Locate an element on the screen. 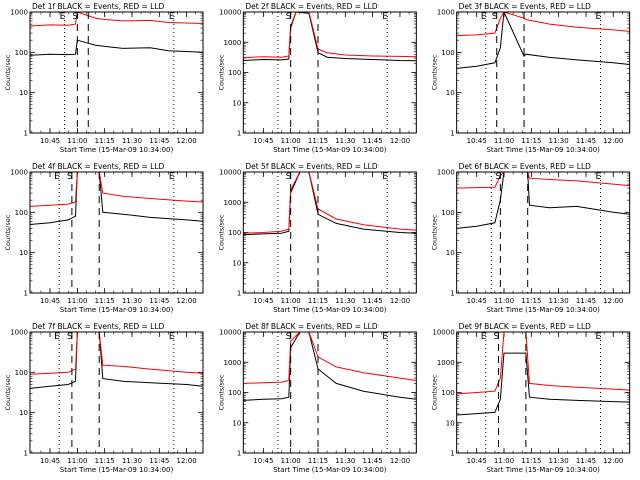  chart-title: Det 6f BLACK = Events, RED = LLD is located at coordinates (525, 166).